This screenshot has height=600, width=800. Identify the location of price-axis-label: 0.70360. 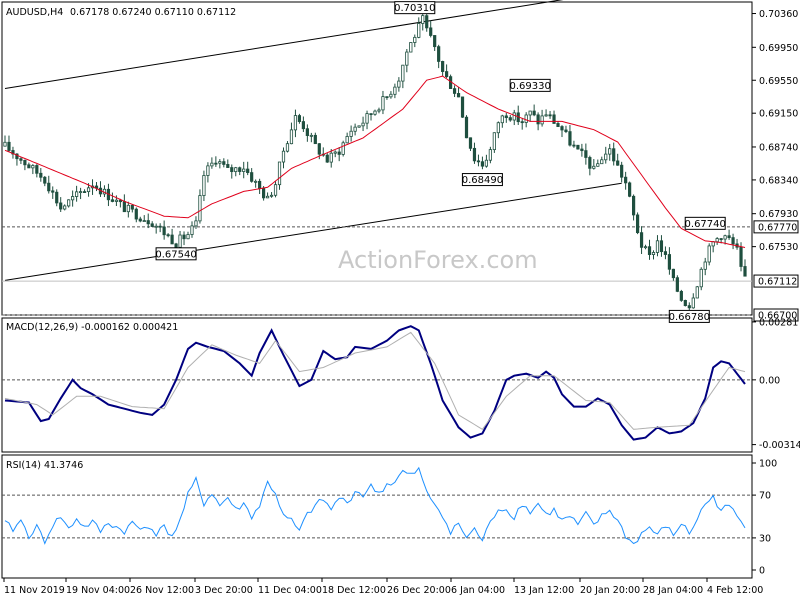
(778, 14).